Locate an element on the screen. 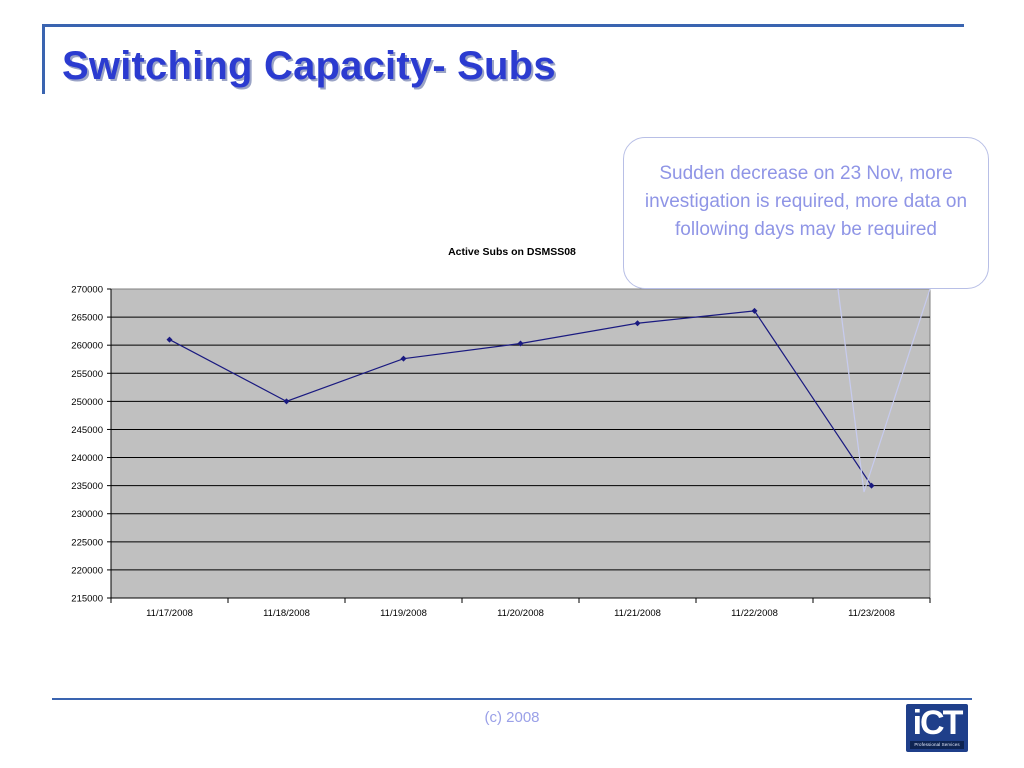  y-tick-label: 270000 is located at coordinates (87, 290).